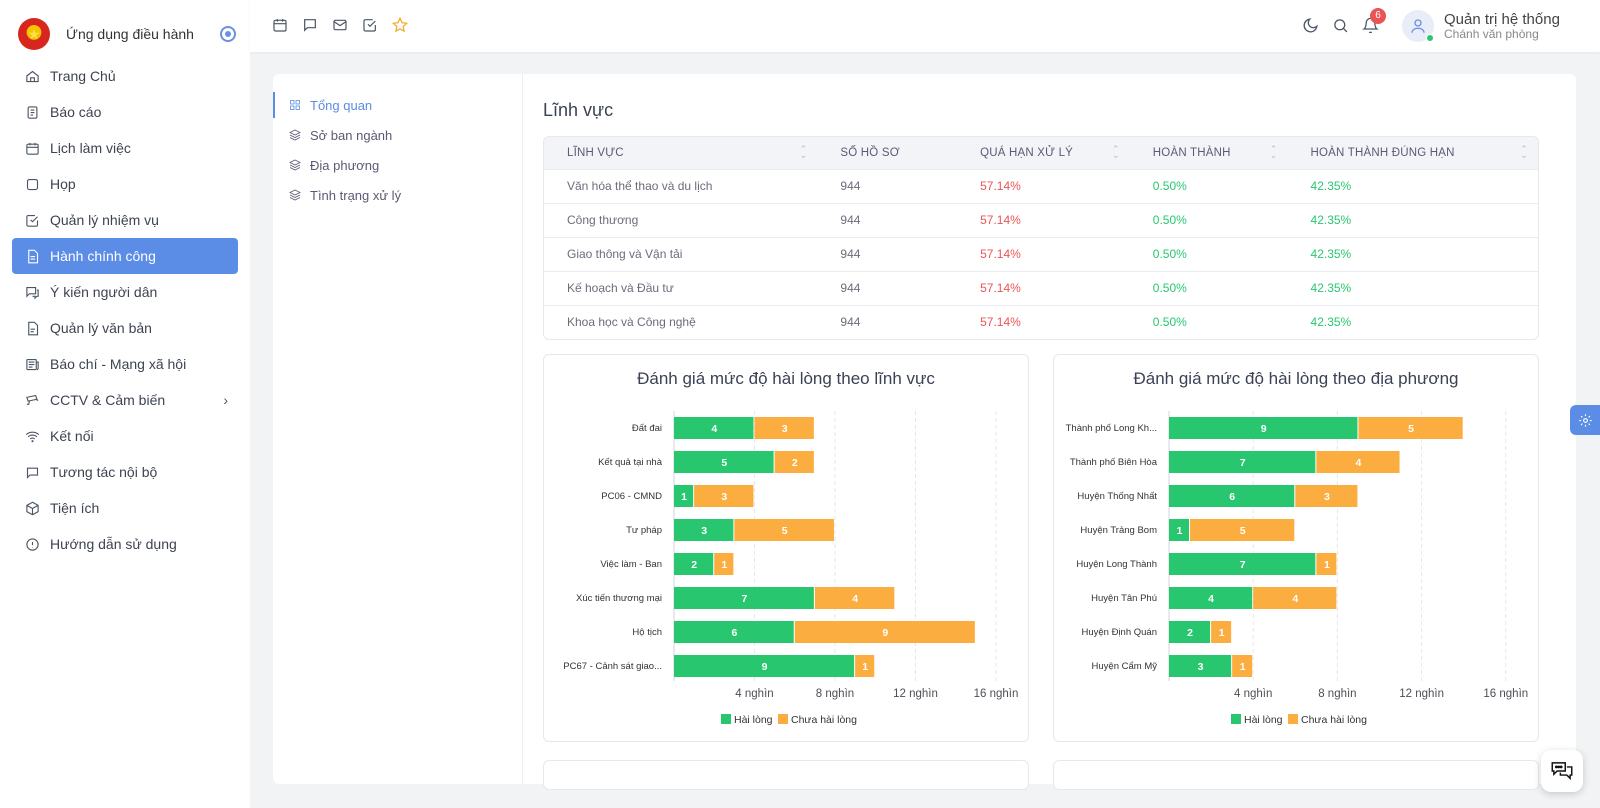 The width and height of the screenshot is (1600, 808). Describe the element at coordinates (370, 25) in the screenshot. I see `check-square-icon` at that location.